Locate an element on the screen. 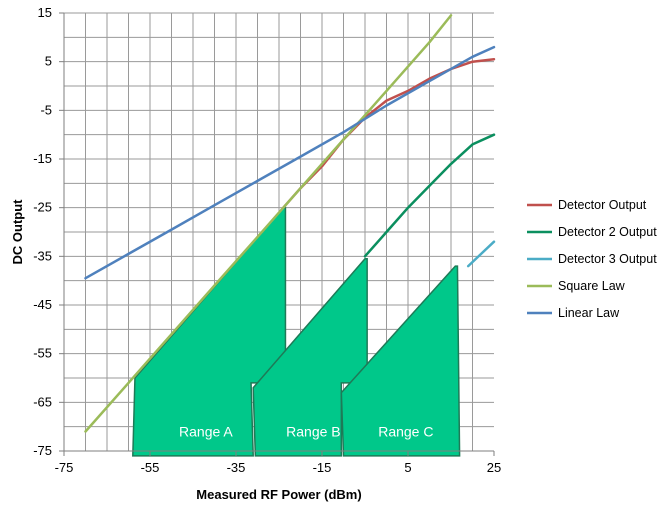  y-tick-label: -5 is located at coordinates (46, 109).